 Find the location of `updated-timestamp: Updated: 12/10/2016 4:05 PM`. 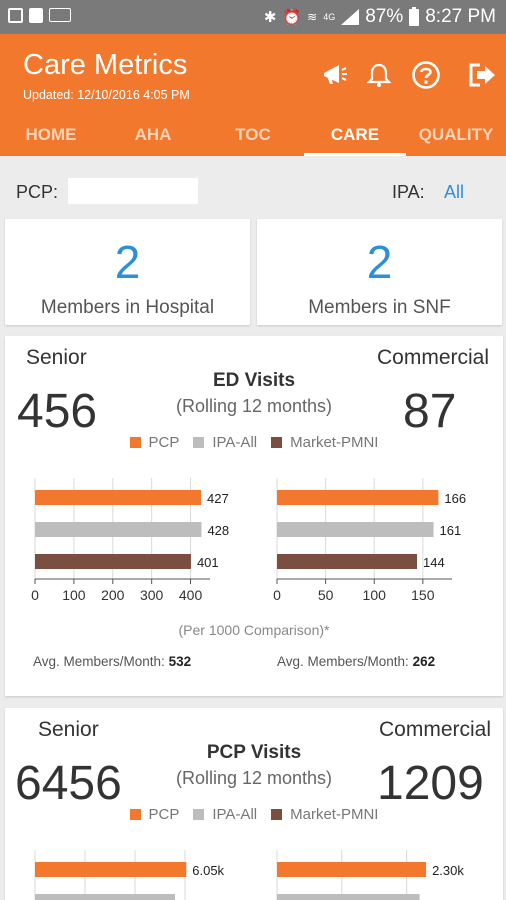

updated-timestamp: Updated: 12/10/2016 4:05 PM is located at coordinates (106, 95).